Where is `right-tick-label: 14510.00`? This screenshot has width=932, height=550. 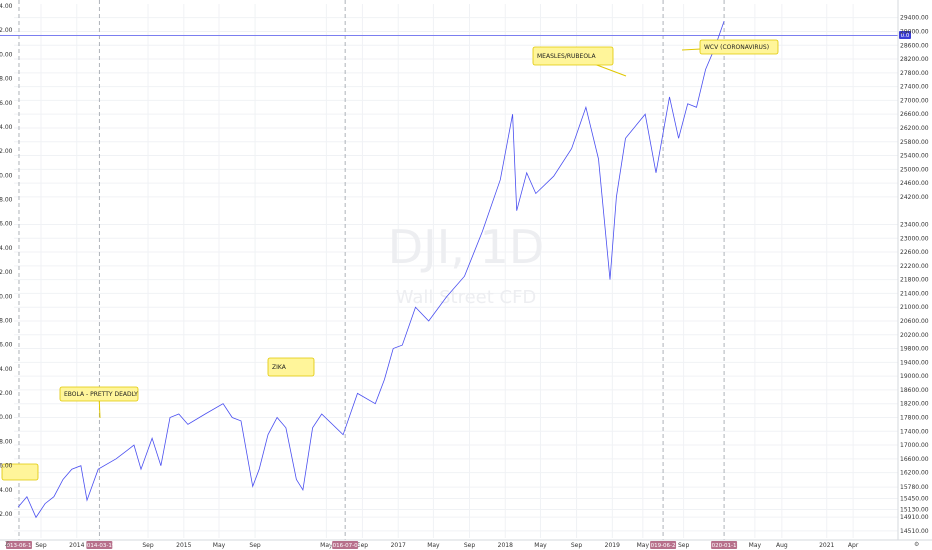 right-tick-label: 14510.00 is located at coordinates (914, 531).